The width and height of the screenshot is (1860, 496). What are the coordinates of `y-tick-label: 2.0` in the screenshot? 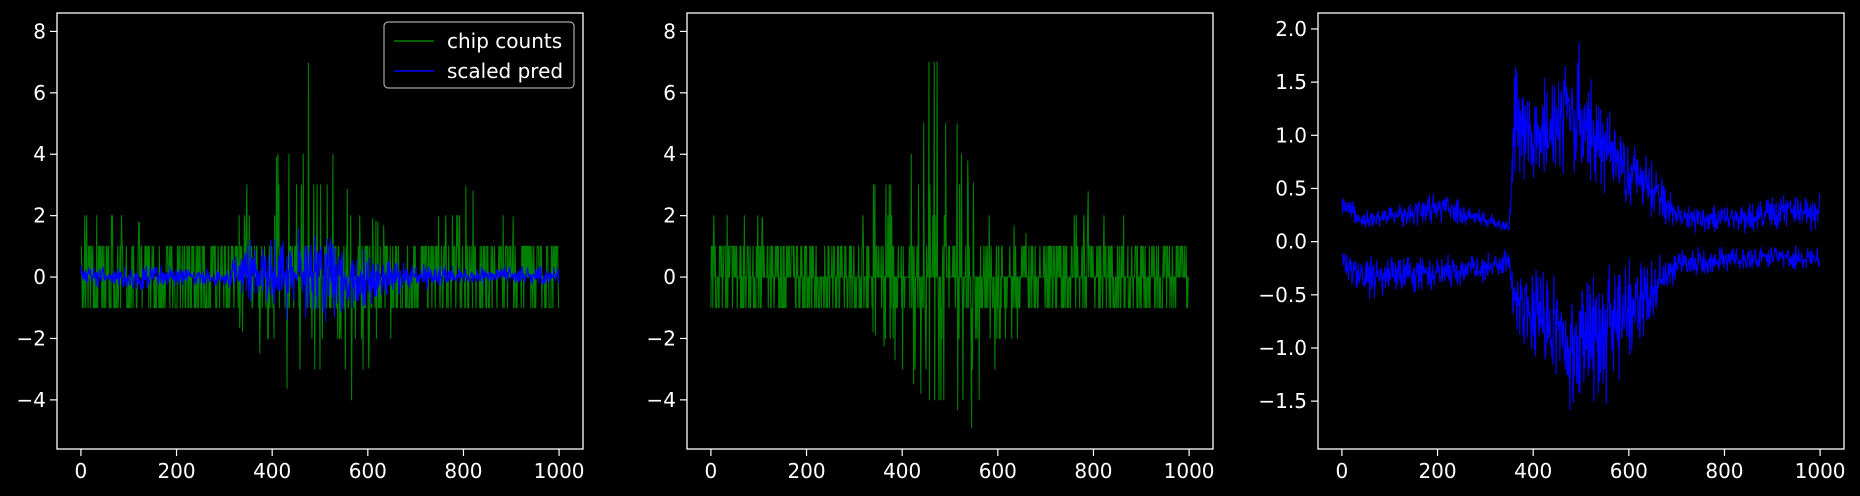 It's located at (1291, 29).